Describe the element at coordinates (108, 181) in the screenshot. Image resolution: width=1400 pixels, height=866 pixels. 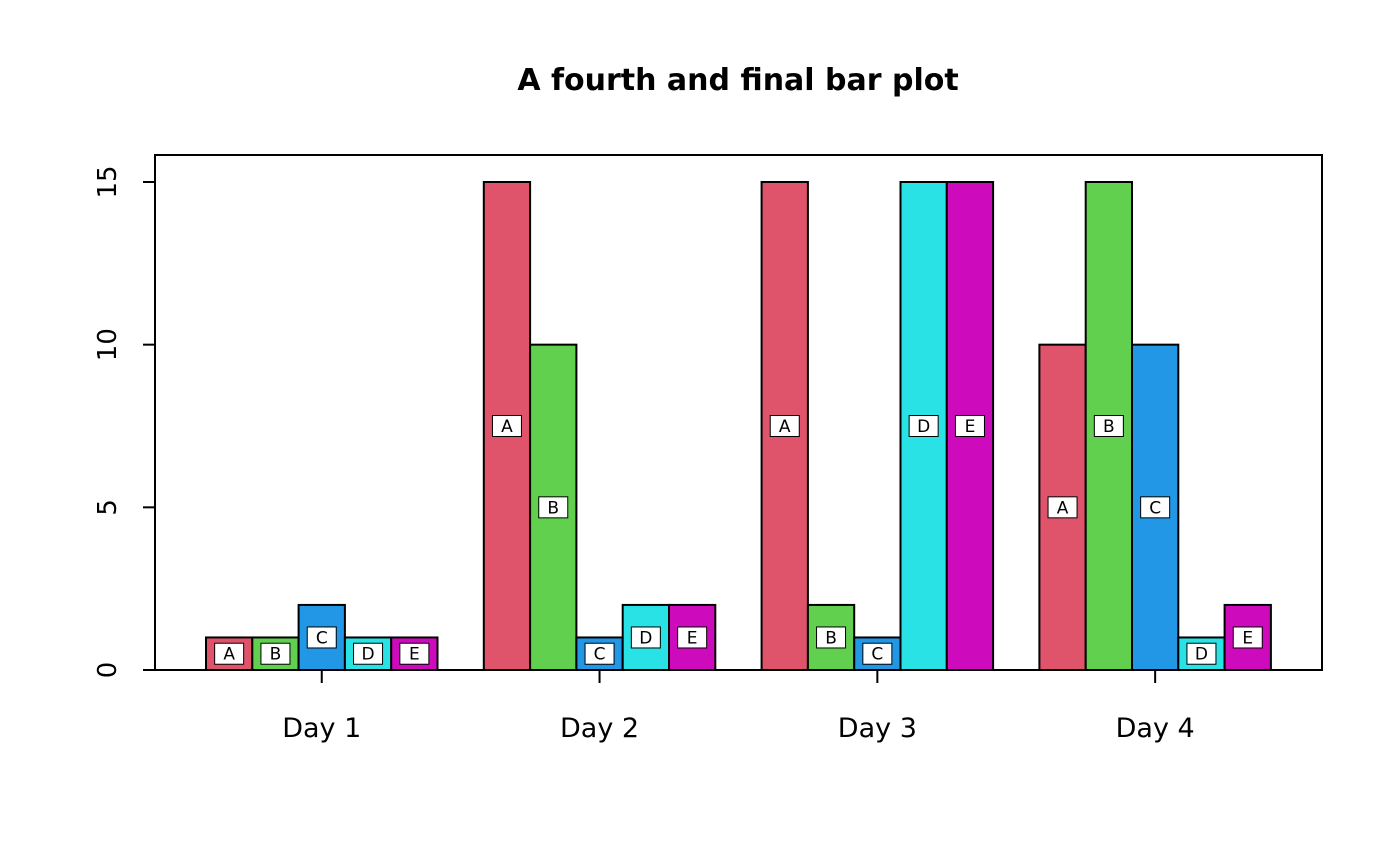
I see `y-axis-tick-label: 15` at that location.